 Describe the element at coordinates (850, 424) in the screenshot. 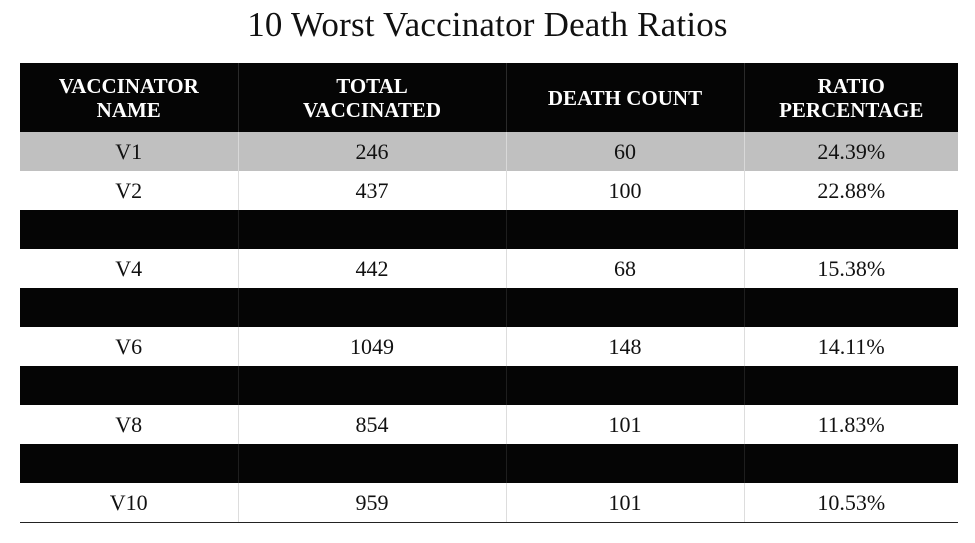

I see `cell-ratio-percentage: 11.83%` at that location.